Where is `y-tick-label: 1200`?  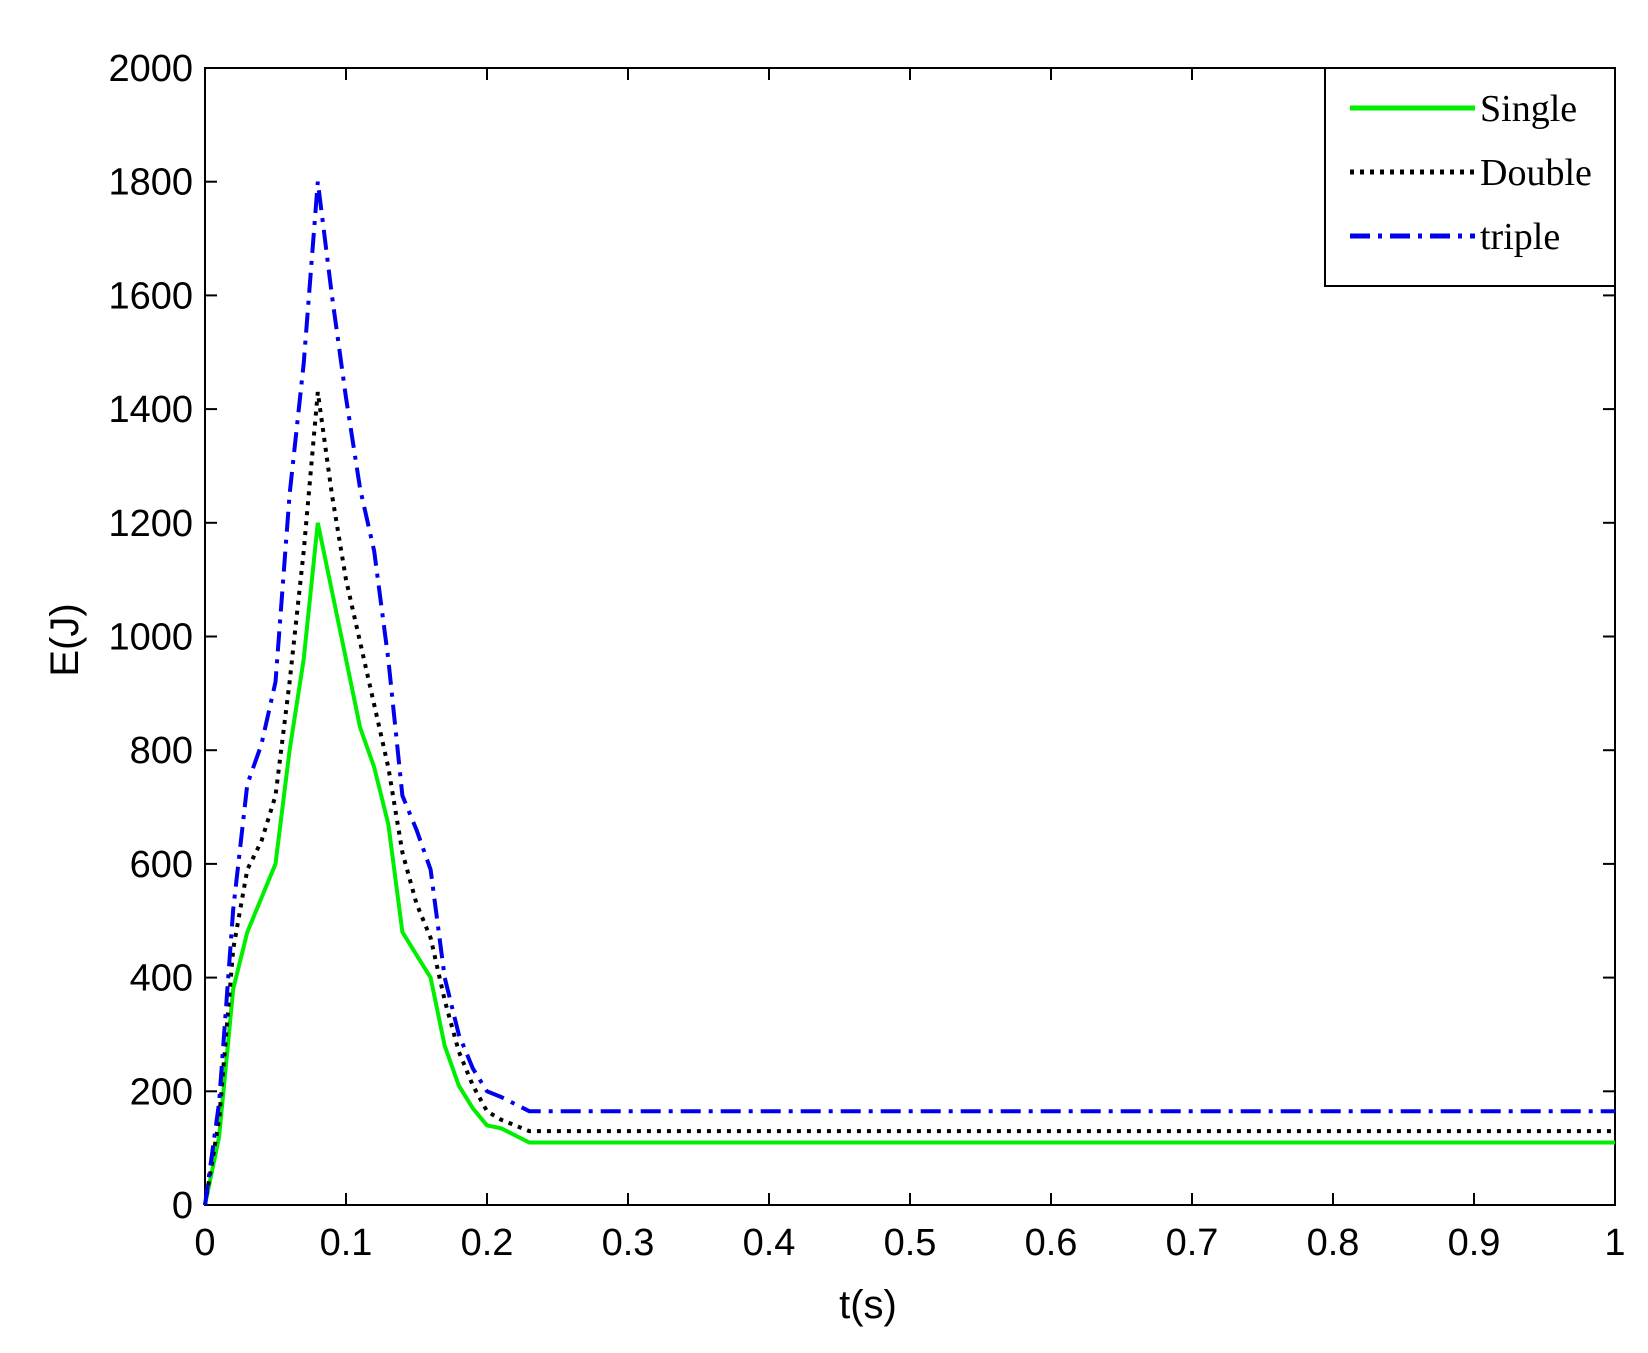
y-tick-label: 1200 is located at coordinates (150, 524).